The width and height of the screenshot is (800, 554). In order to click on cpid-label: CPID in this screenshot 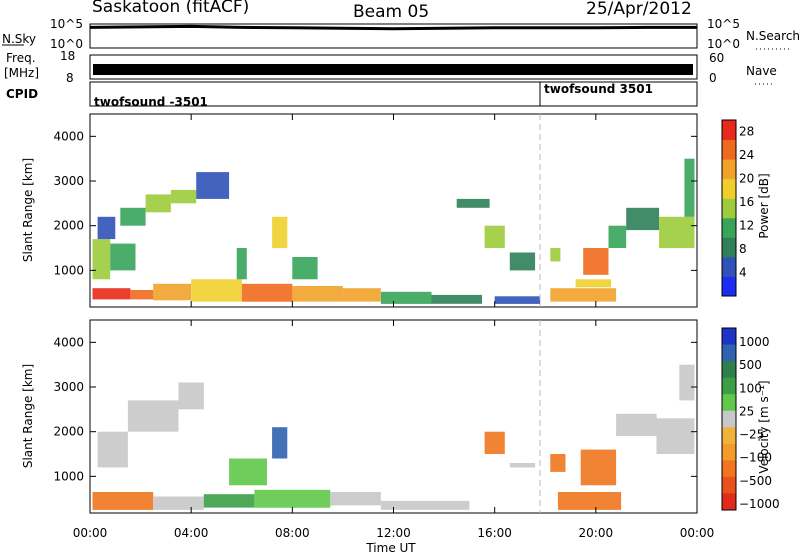, I will do `click(22, 94)`.